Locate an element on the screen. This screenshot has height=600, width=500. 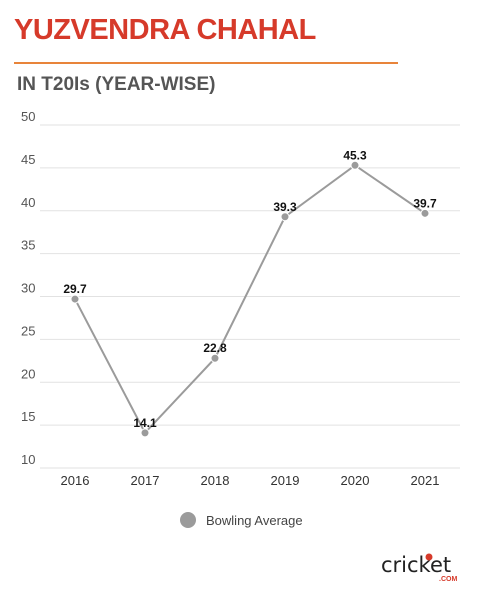
y-tick-label: 35 is located at coordinates (28, 245).